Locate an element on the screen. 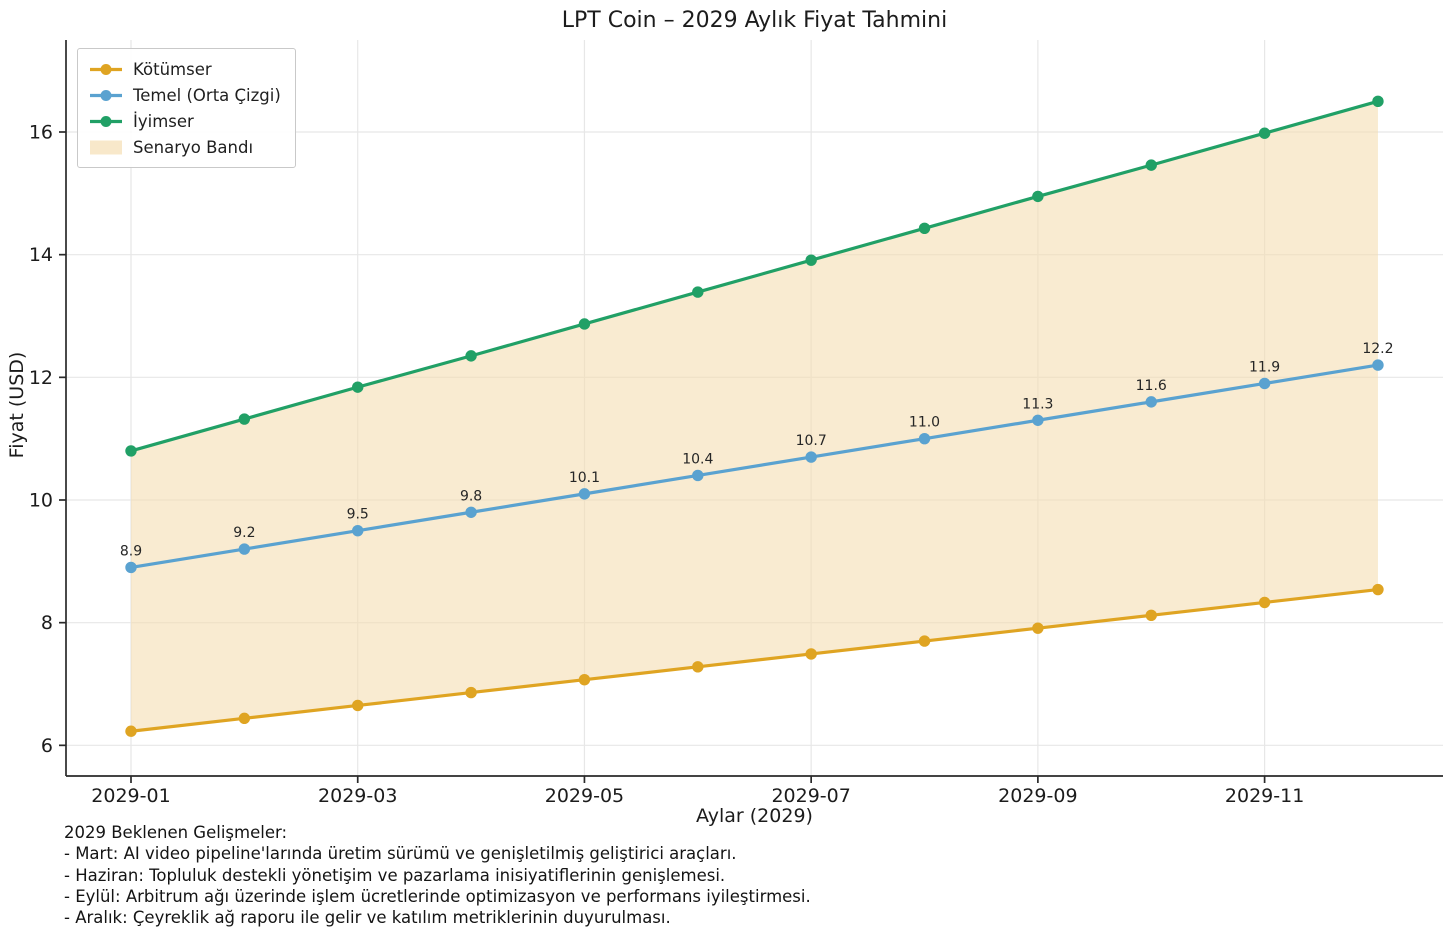 The width and height of the screenshot is (1446, 928). x-tick-label: 2029-01 is located at coordinates (130, 796).